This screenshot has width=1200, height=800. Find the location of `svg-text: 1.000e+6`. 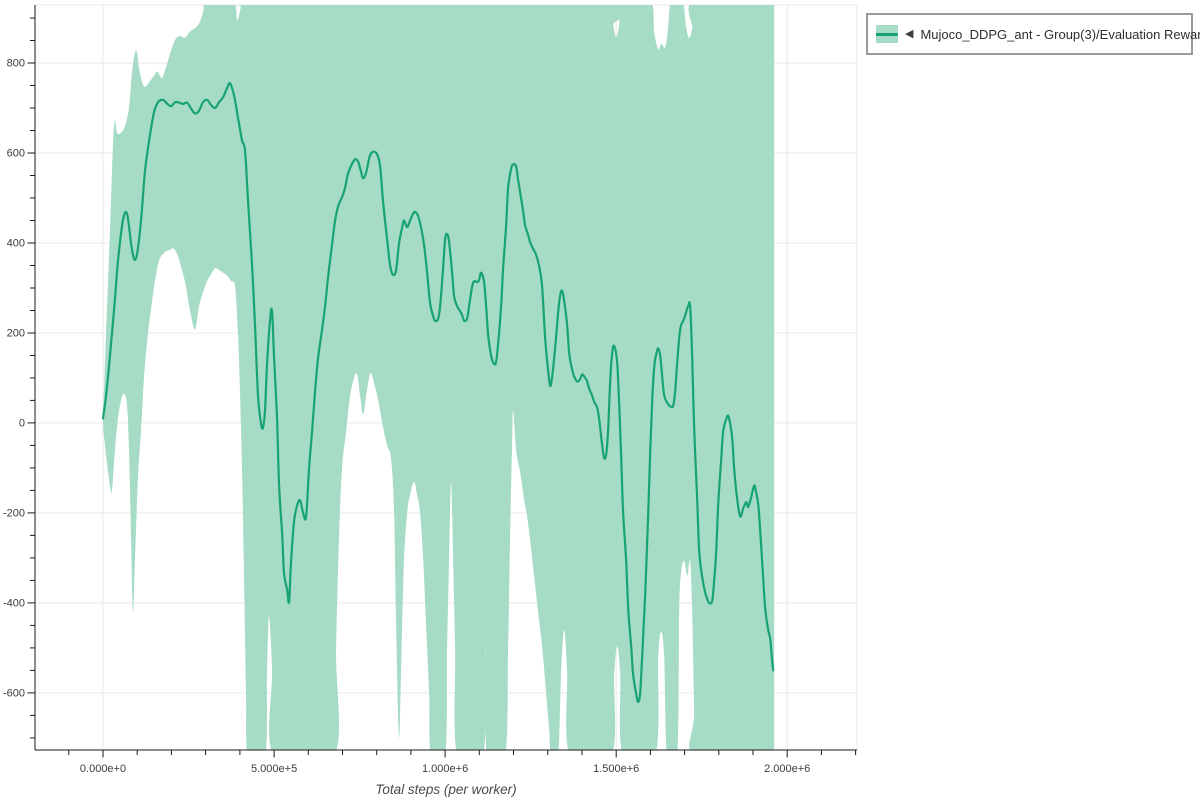

svg-text: 1.000e+6 is located at coordinates (445, 769).